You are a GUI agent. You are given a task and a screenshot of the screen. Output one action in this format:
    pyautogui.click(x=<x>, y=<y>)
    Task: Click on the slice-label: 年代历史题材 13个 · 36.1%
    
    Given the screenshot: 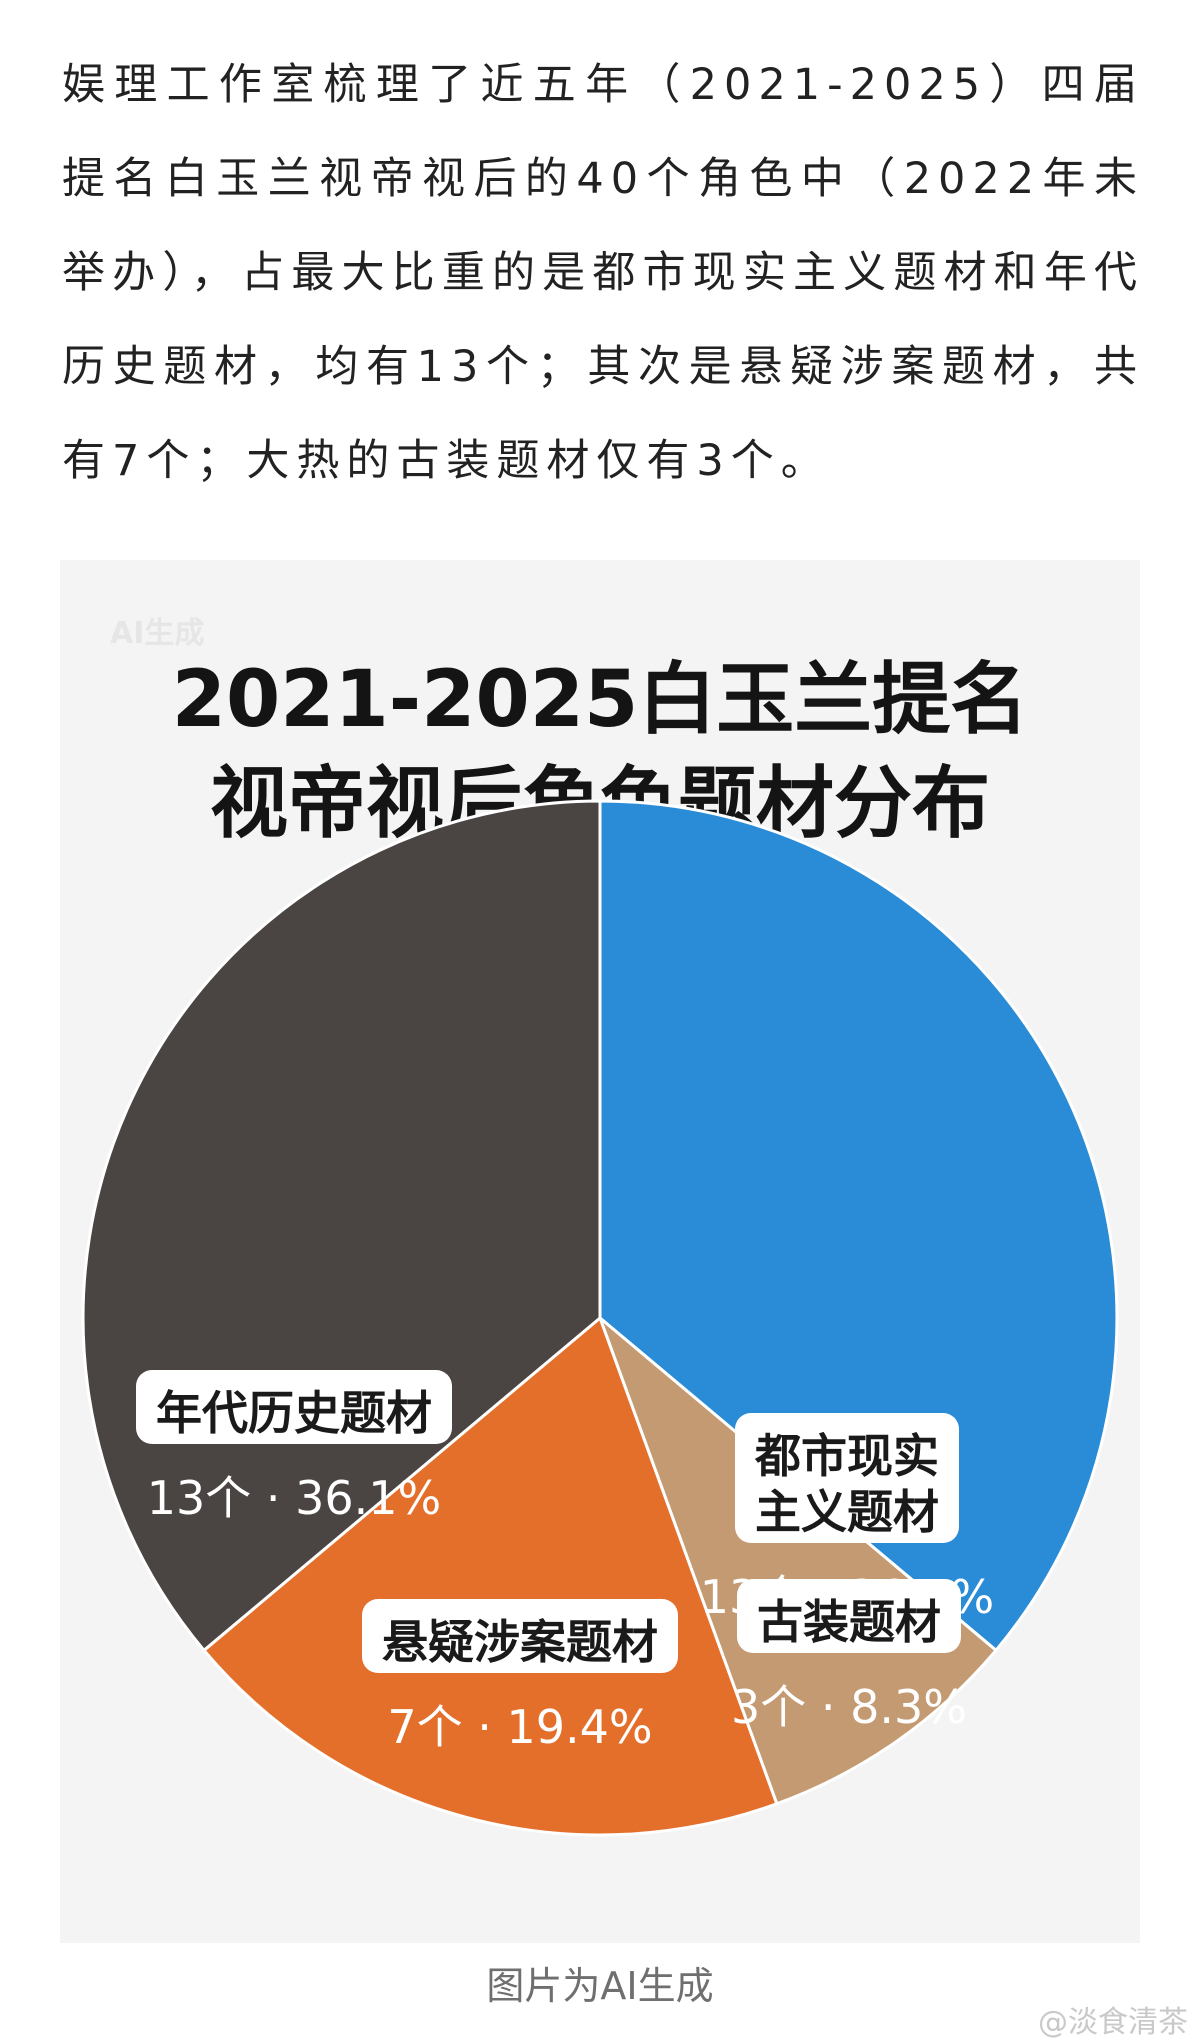 What is the action you would take?
    pyautogui.click(x=294, y=1447)
    